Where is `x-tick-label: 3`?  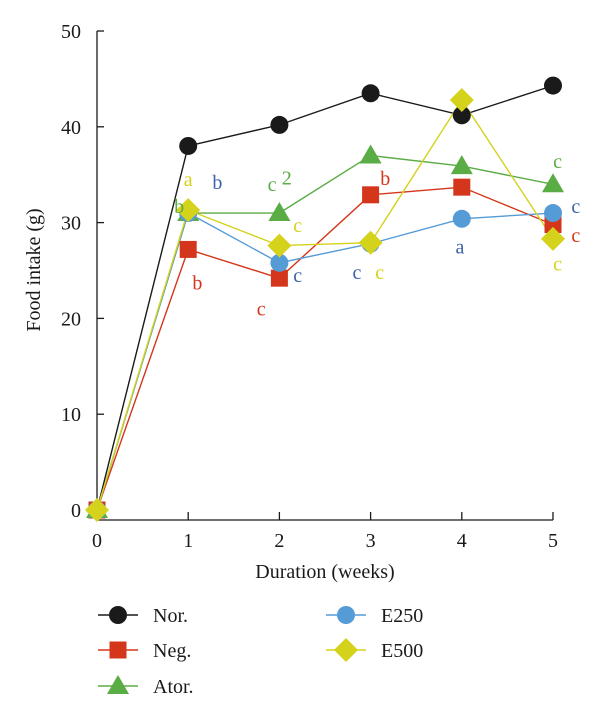
x-tick-label: 3 is located at coordinates (371, 541).